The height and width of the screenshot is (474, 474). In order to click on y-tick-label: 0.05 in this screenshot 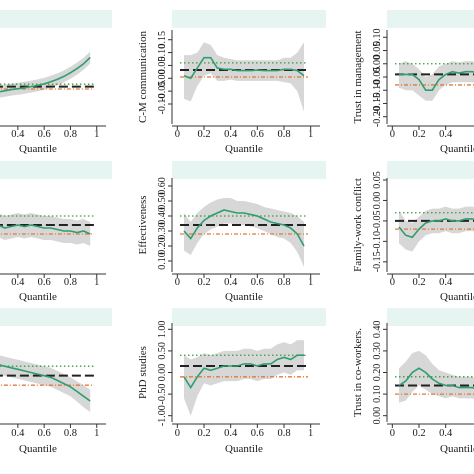, I will do `click(377, 51)`.